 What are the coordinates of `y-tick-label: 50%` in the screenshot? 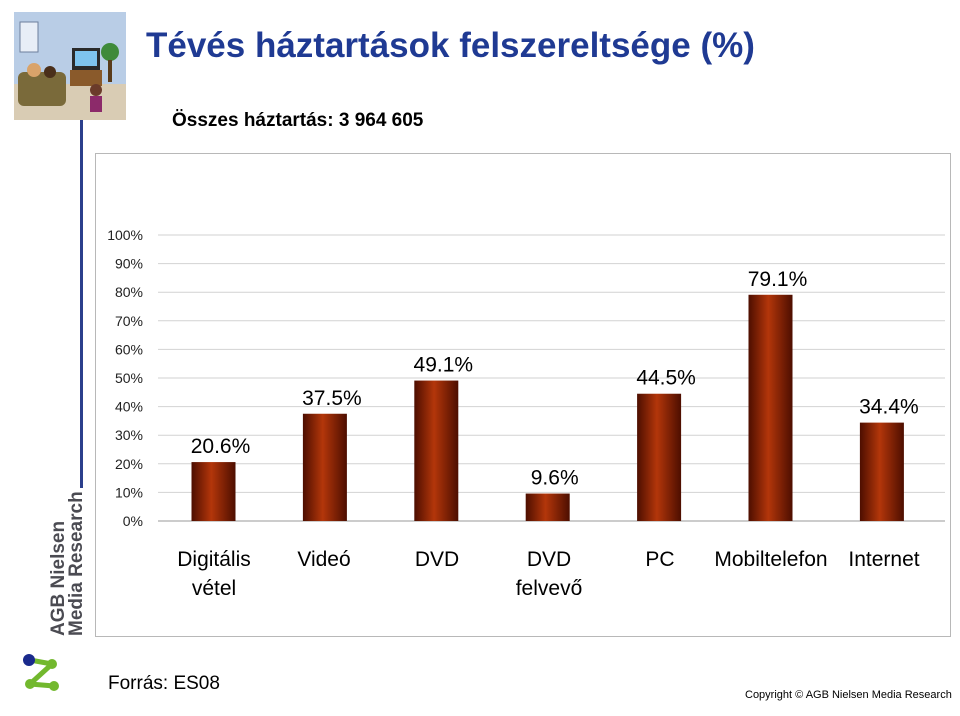 It's located at (129, 378).